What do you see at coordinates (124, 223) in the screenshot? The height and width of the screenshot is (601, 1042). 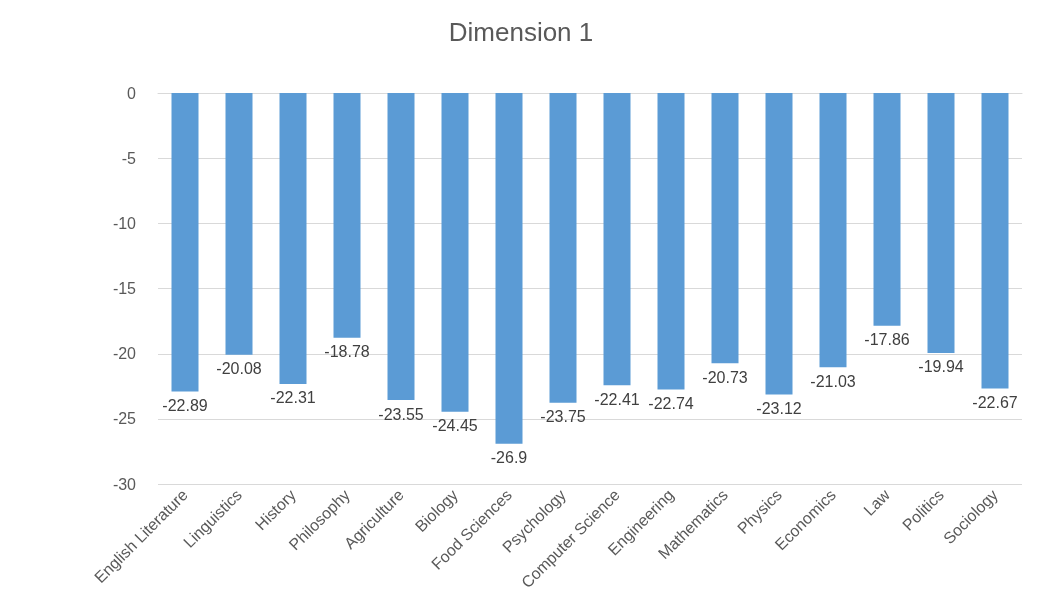 I see `y-tick-label: -10` at bounding box center [124, 223].